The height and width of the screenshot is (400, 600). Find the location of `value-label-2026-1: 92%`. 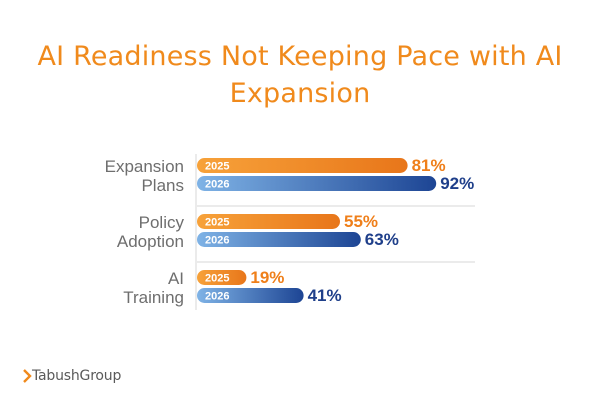

value-label-2026-1: 92% is located at coordinates (457, 183).